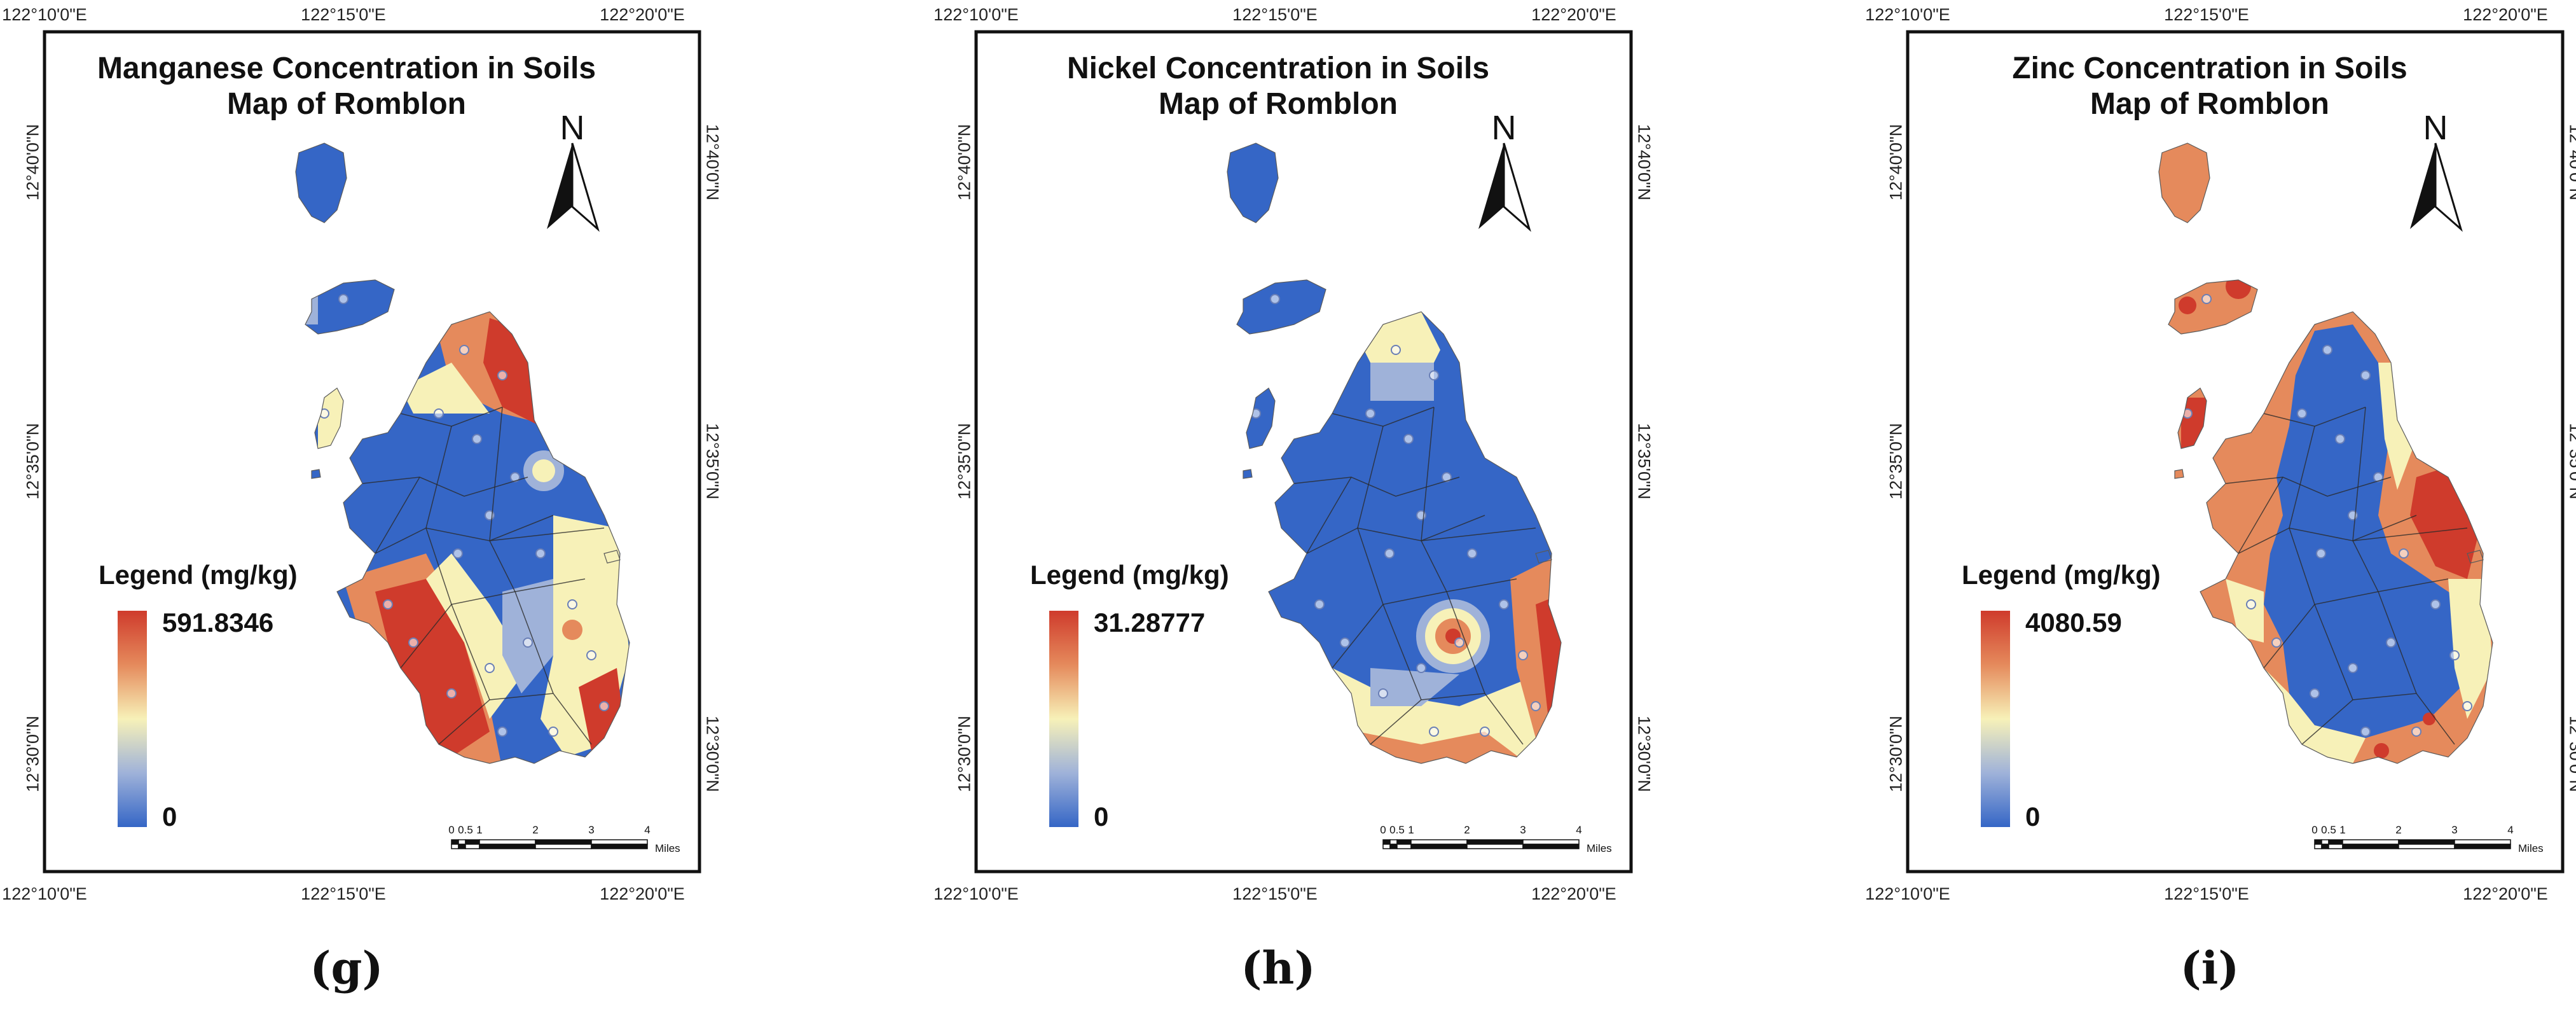  What do you see at coordinates (573, 188) in the screenshot?
I see `north-arrow-icon` at bounding box center [573, 188].